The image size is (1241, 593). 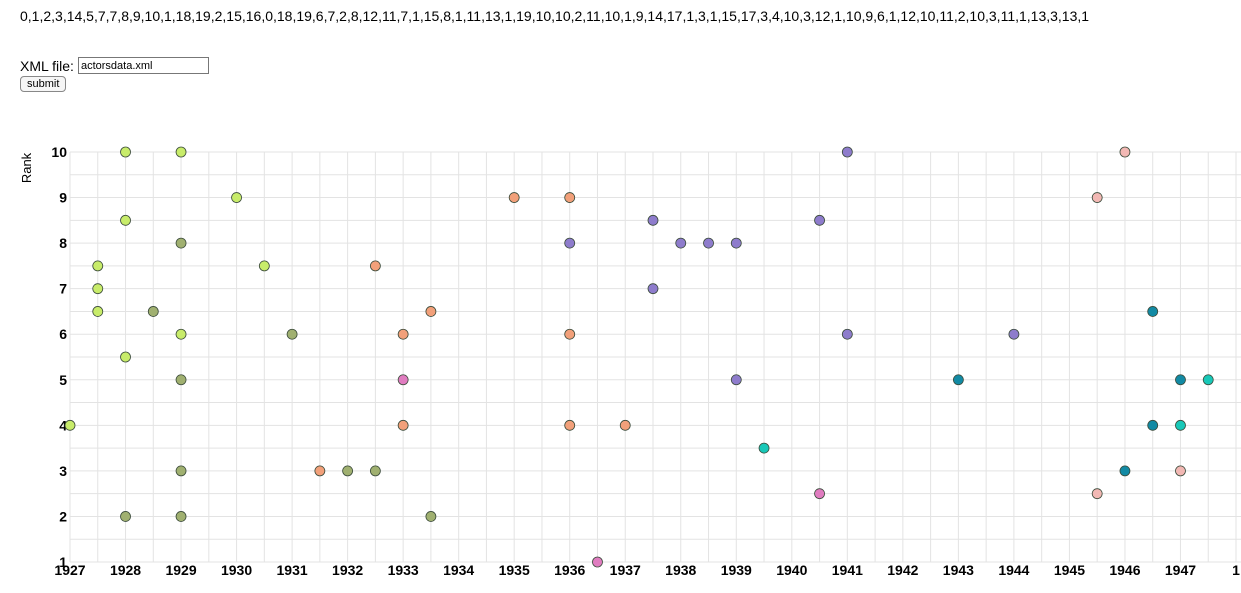 I want to click on x-tick-label: 1937, so click(x=625, y=570).